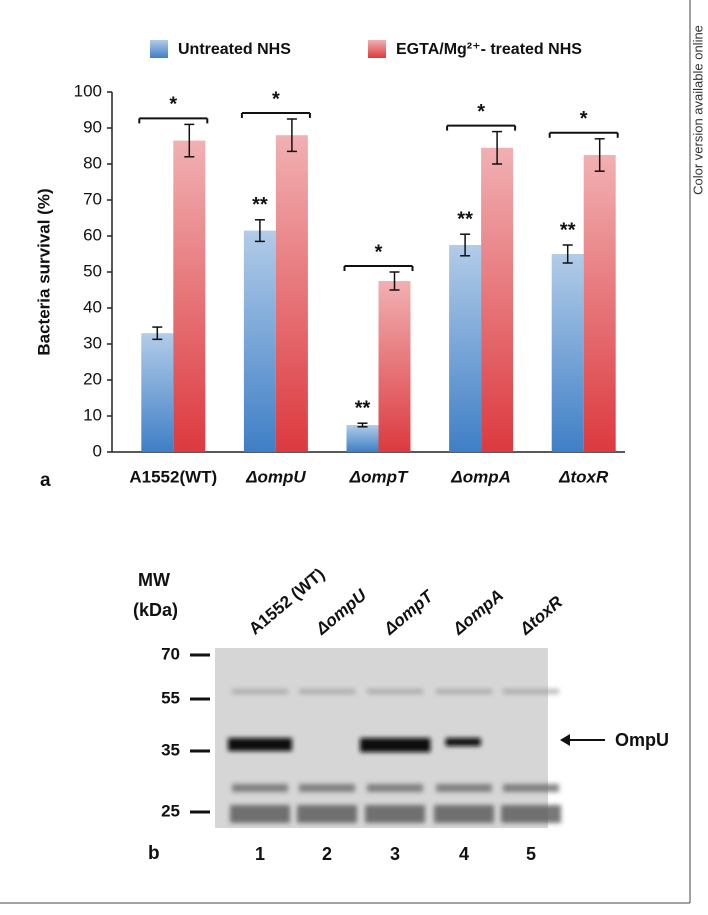 The height and width of the screenshot is (915, 708). What do you see at coordinates (379, 476) in the screenshot?
I see `x-tick-label: ΔompT` at bounding box center [379, 476].